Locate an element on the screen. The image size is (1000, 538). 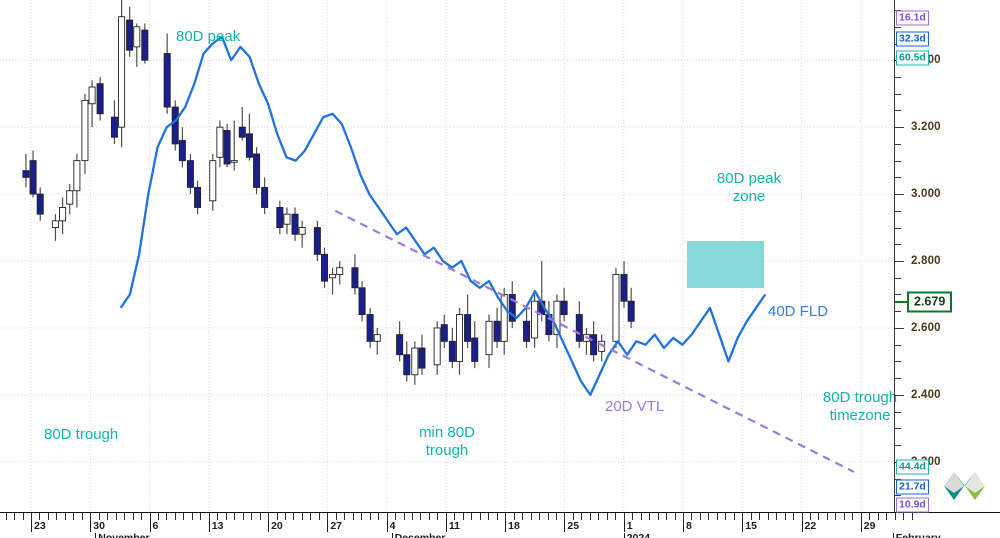
time-axis-label: 22 is located at coordinates (808, 526).